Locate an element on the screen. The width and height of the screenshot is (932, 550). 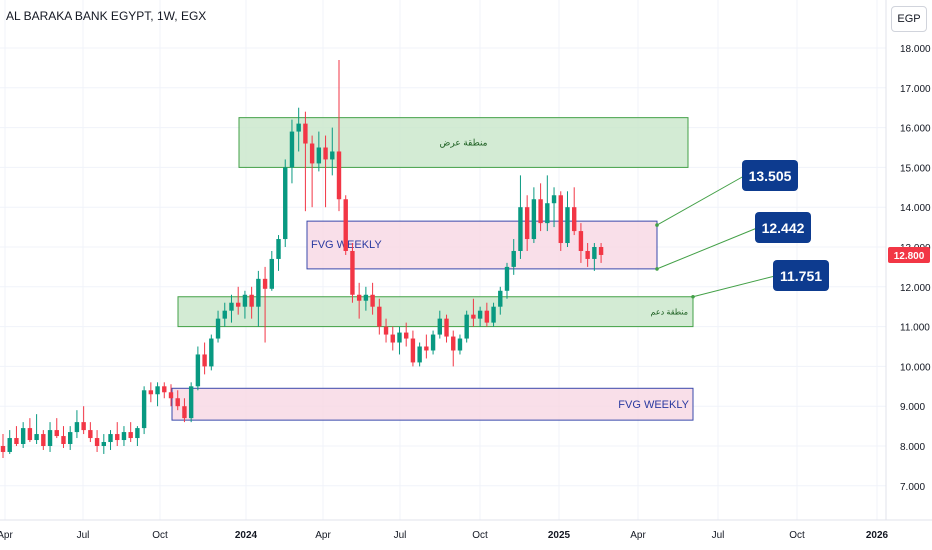
callout-label: 12.442 is located at coordinates (783, 228).